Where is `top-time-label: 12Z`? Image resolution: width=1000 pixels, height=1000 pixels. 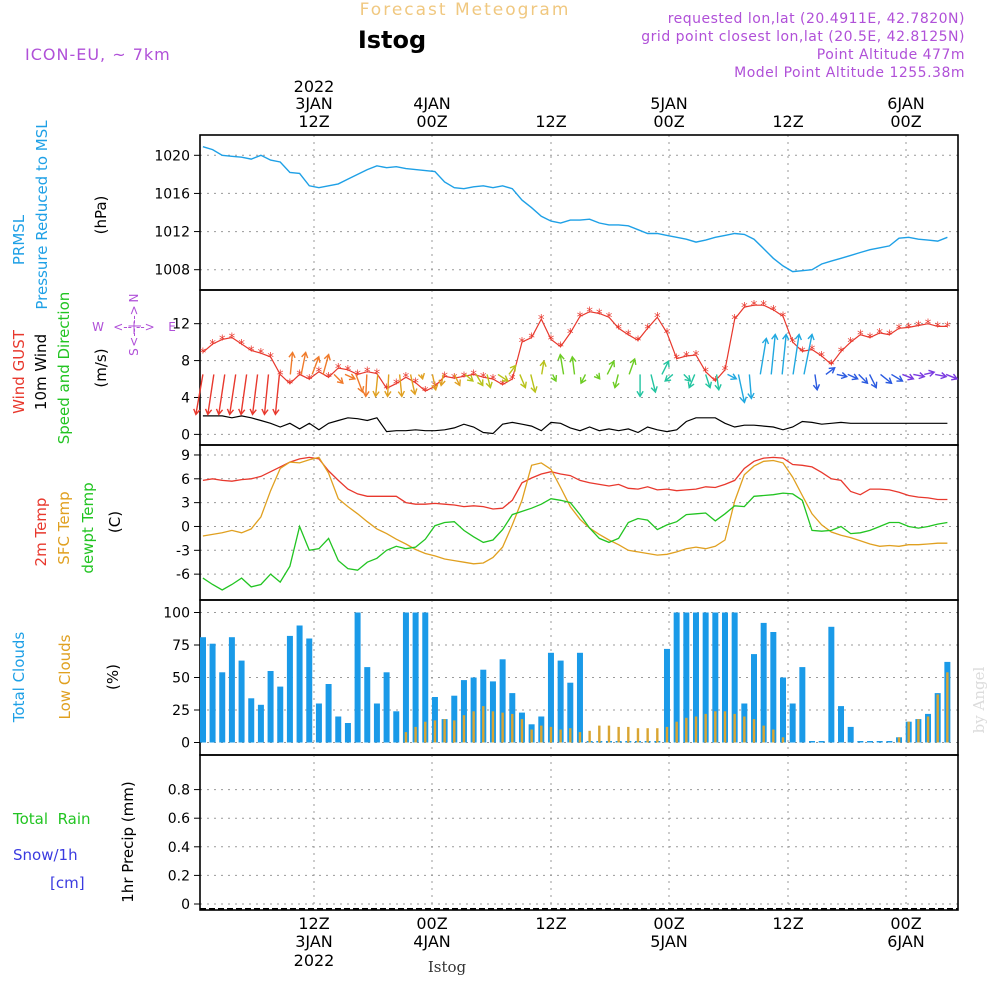
top-time-label: 12Z is located at coordinates (313, 121).